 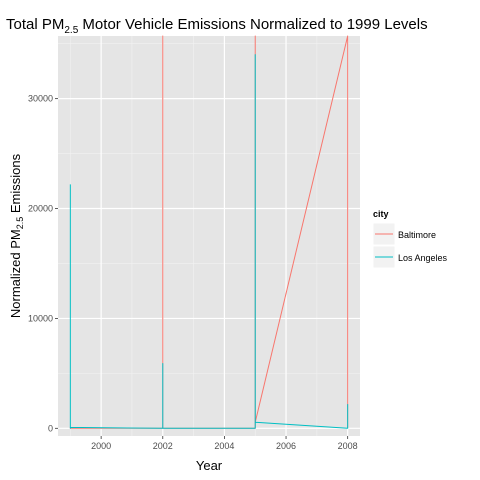 I want to click on x-tick-label-1: 2002, so click(x=163, y=446).